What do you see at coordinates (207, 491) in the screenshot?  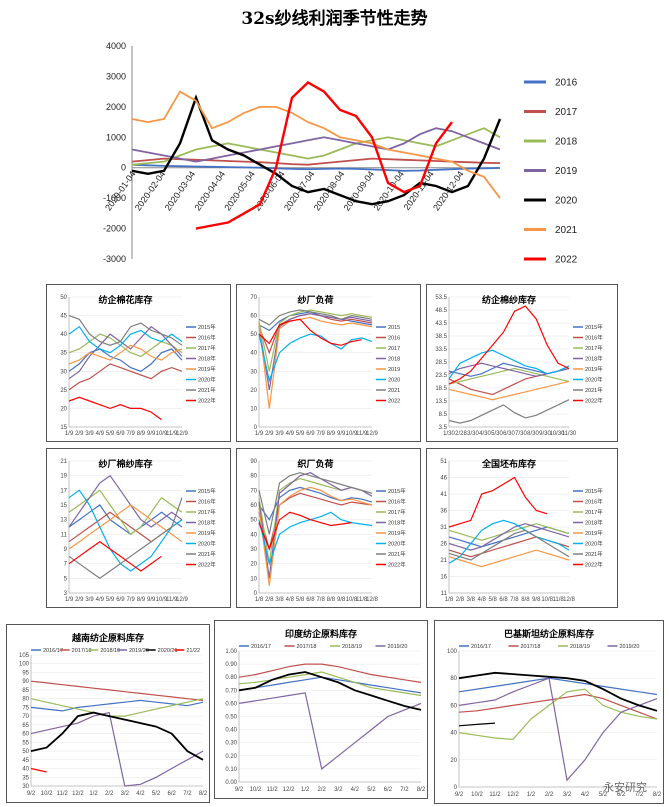 I see `legend-label: 2015年` at bounding box center [207, 491].